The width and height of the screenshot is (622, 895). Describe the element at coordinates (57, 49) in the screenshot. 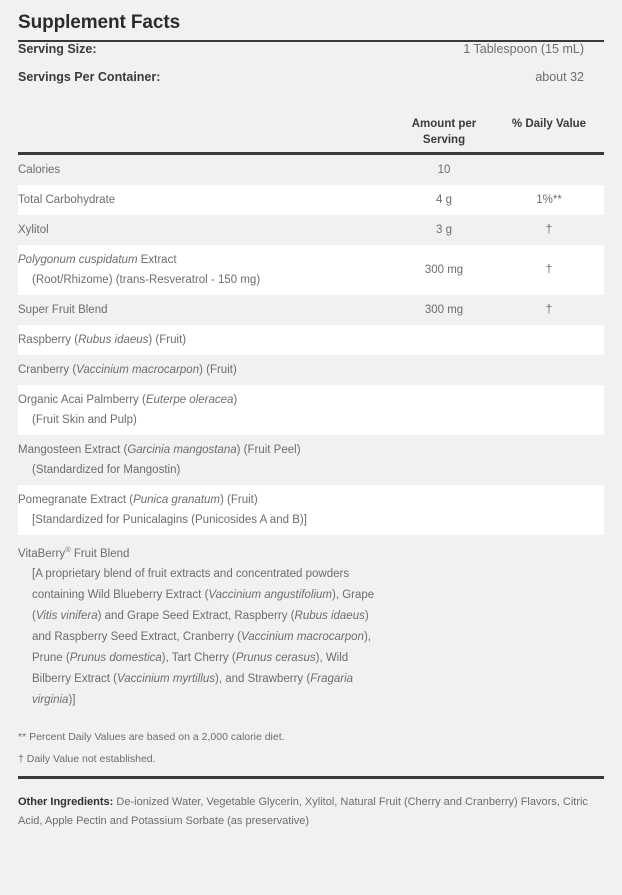

I see `serving-size-label: Serving Size:` at that location.